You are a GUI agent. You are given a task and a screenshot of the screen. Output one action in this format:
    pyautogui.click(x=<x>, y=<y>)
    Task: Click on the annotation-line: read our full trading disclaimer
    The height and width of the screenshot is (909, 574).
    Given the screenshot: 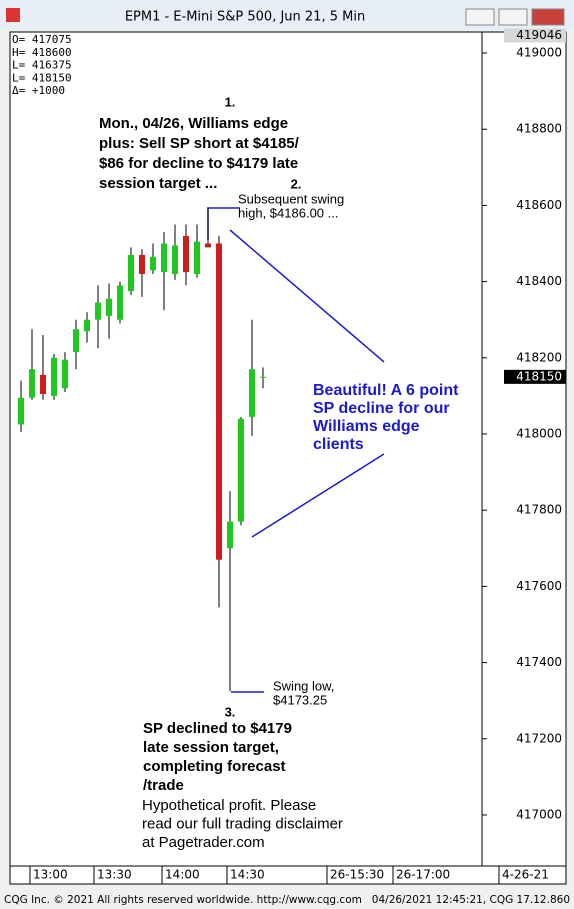 What is the action you would take?
    pyautogui.click(x=242, y=823)
    